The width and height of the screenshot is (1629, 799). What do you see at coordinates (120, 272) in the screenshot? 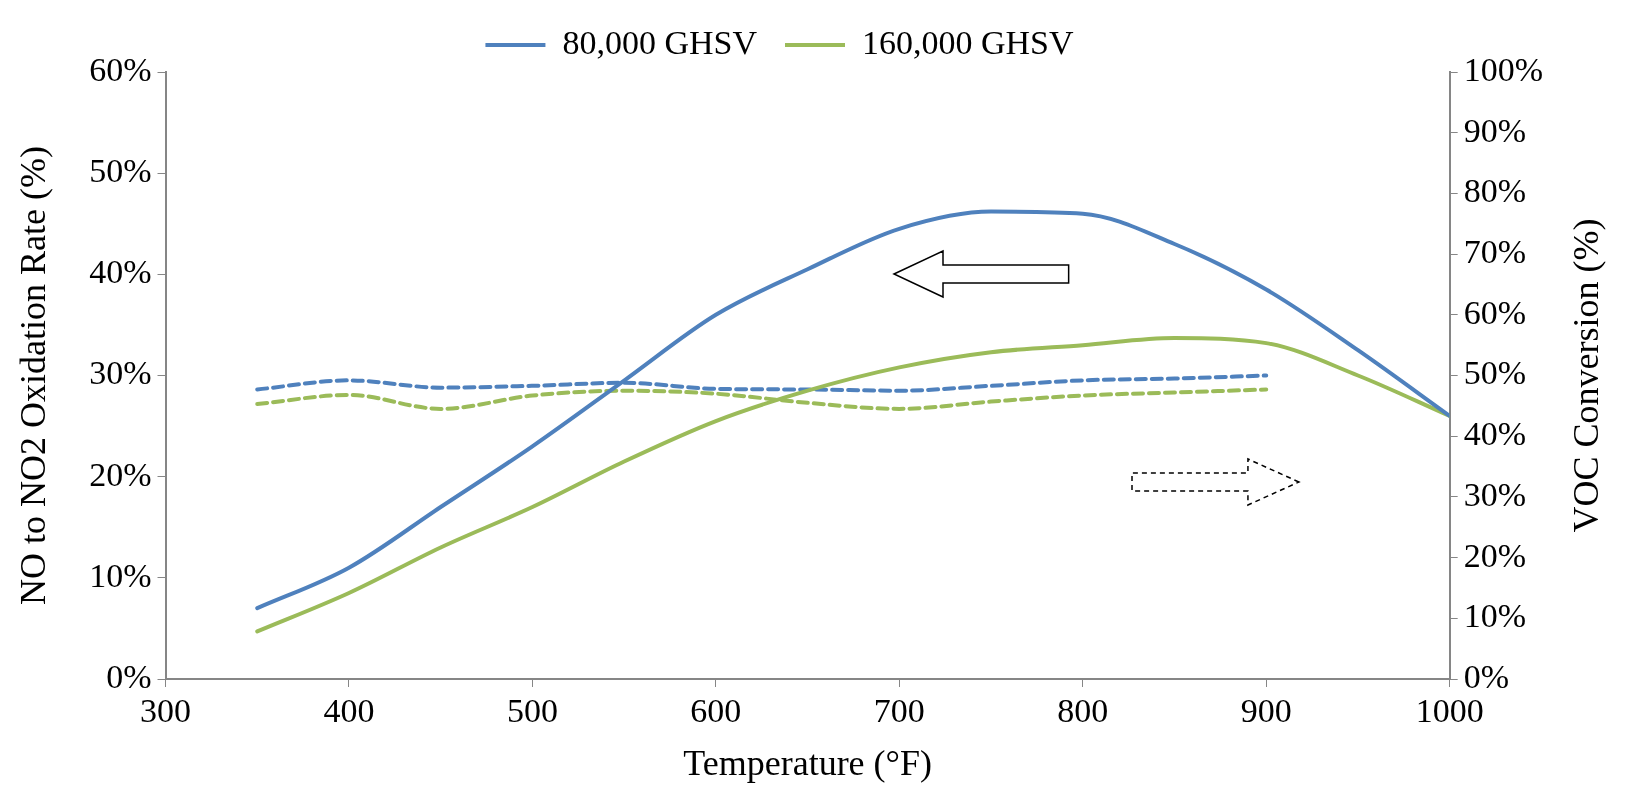
I see `y-tick-label: 40%` at bounding box center [120, 272].